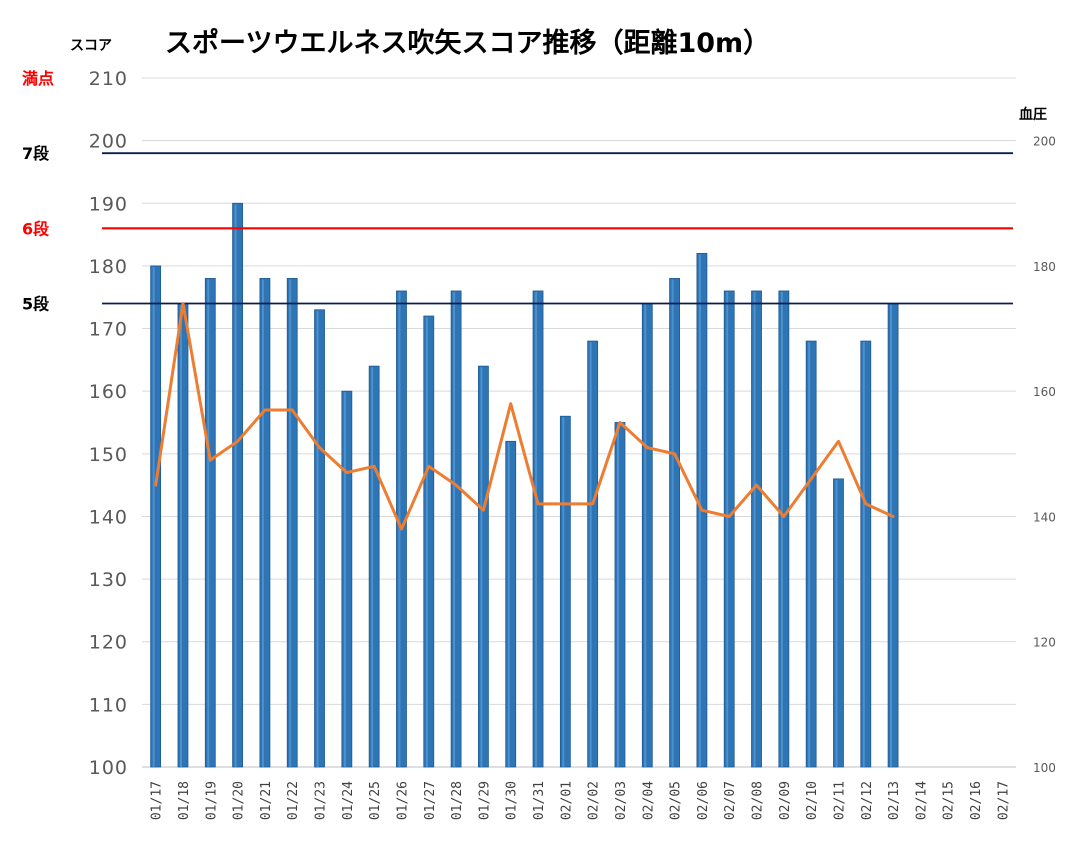 The height and width of the screenshot is (847, 1080). I want to click on x-tick-label: 01/17, so click(157, 800).